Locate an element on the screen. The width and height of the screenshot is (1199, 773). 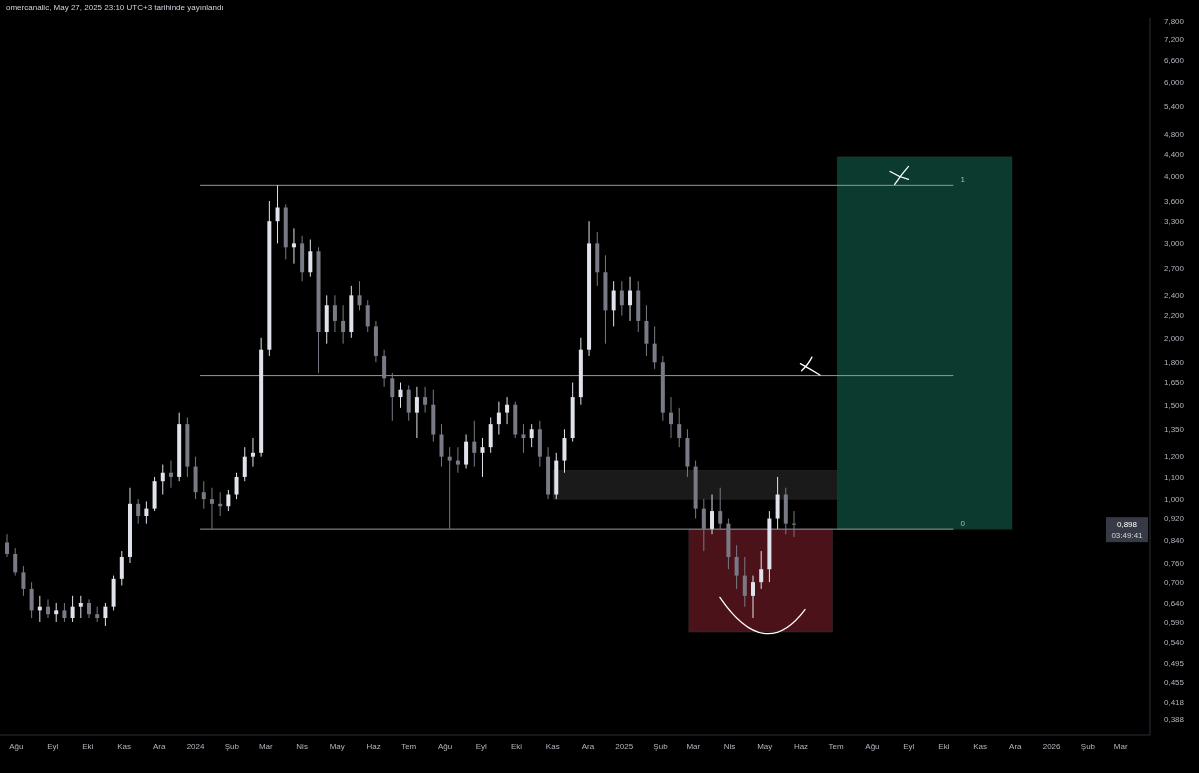
y-tick-label: 1,500 is located at coordinates (1174, 405).